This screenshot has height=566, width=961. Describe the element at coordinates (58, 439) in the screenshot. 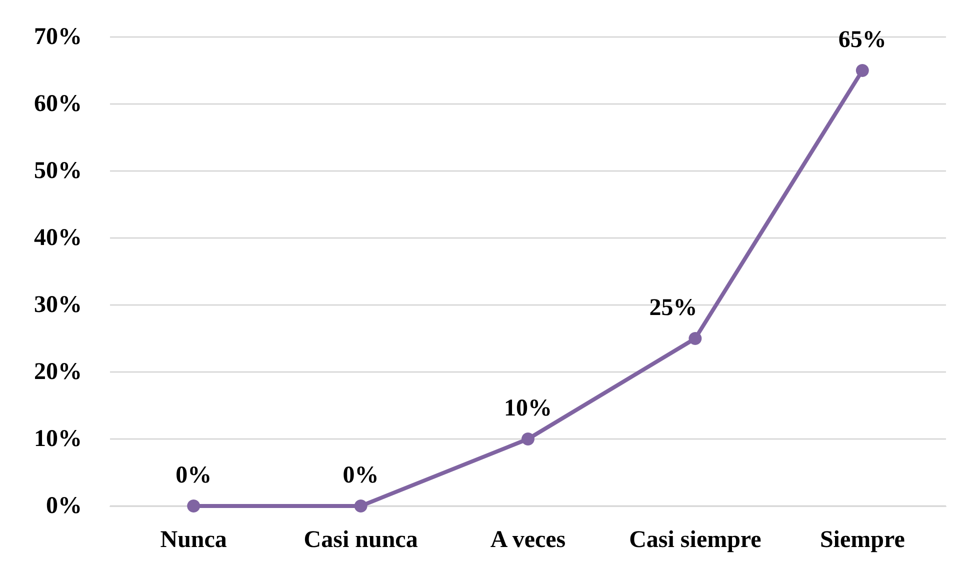

I see `y-tick-label: 10%` at that location.